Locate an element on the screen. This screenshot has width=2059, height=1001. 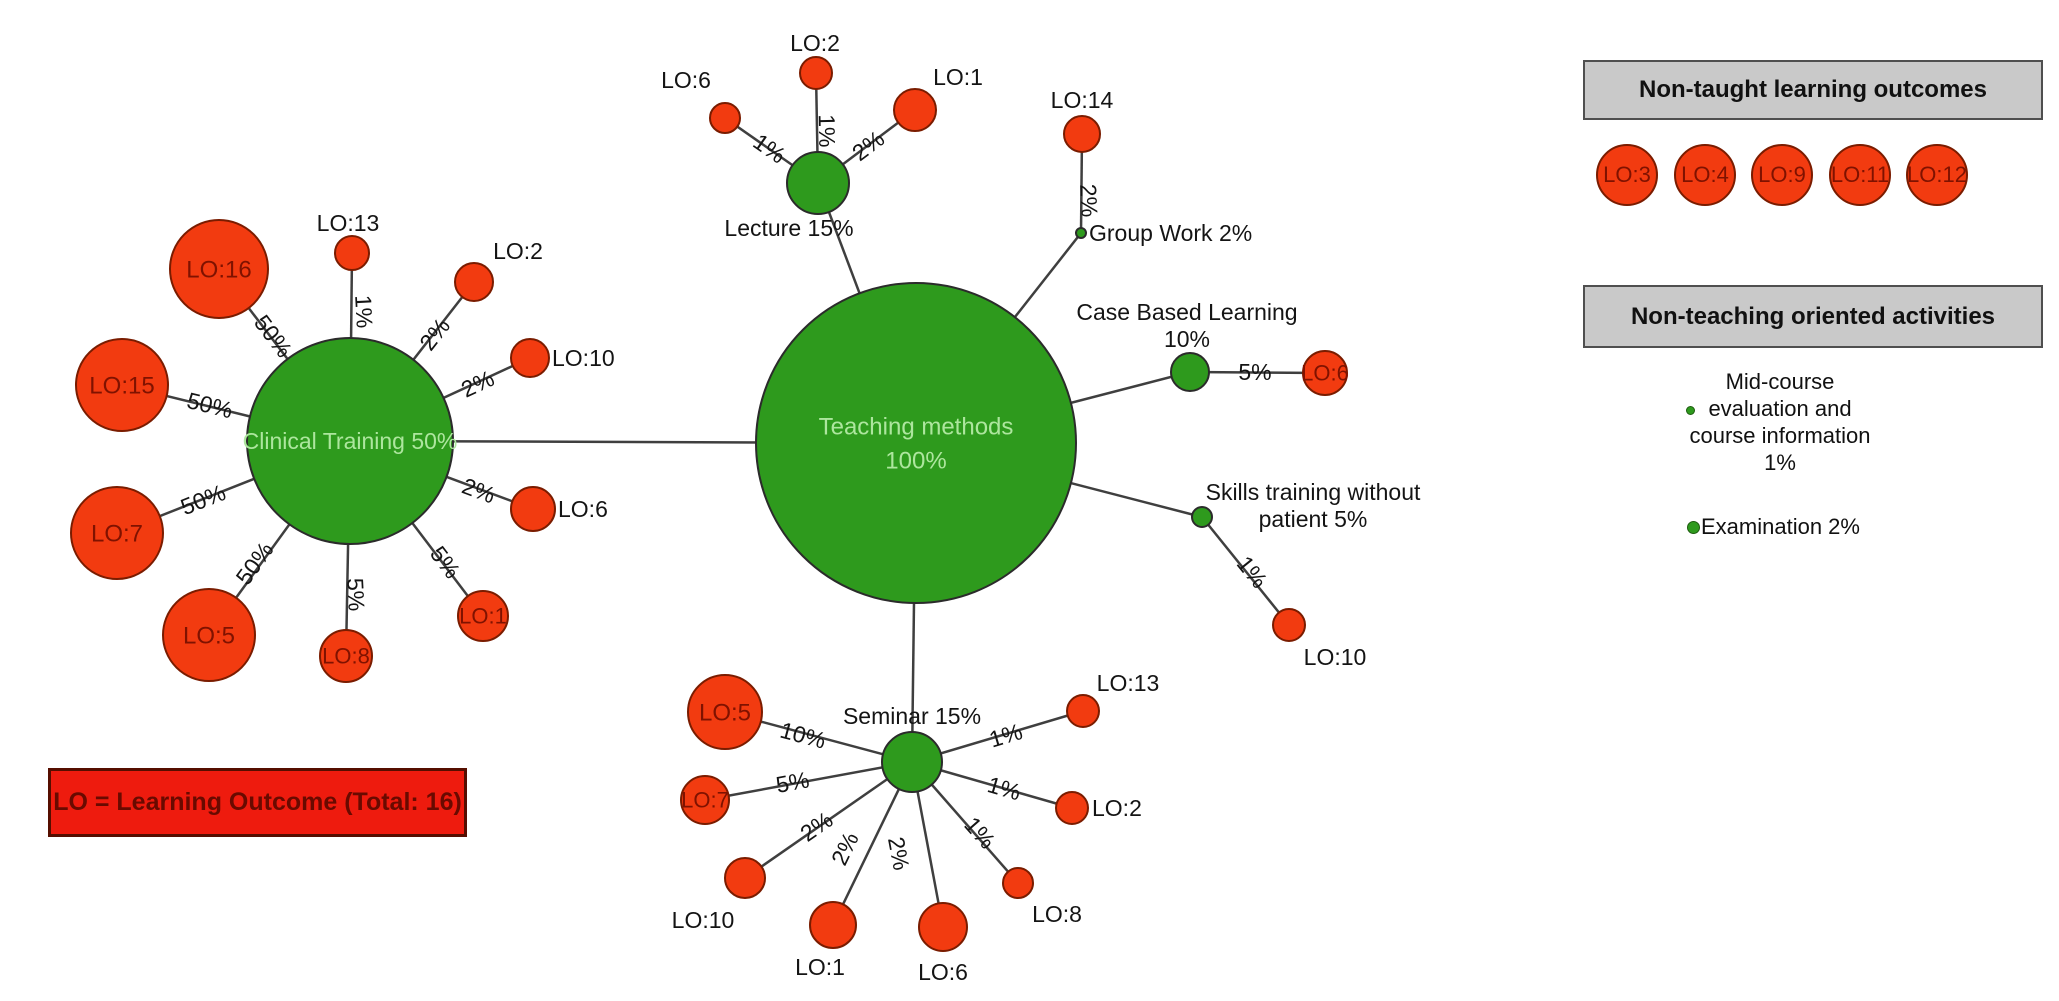
node-label-cbl_lo6: LO:6 is located at coordinates (1325, 373).